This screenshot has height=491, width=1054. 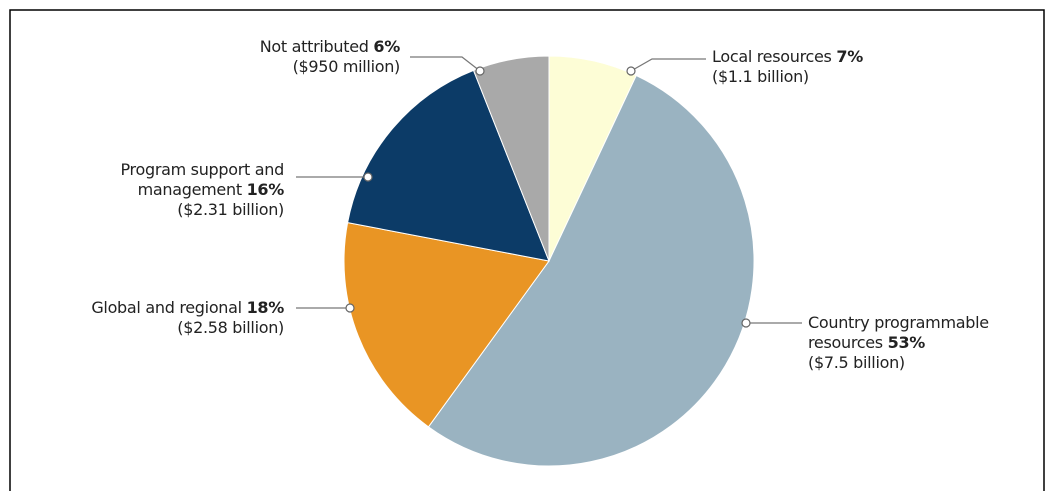 I want to click on amount-label: ($2.58 billion), so click(x=230, y=327).